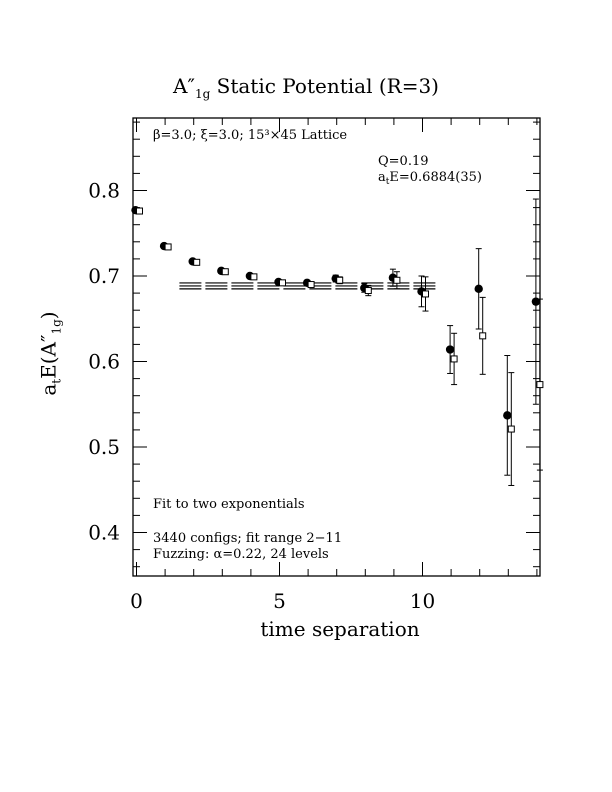 This screenshot has width=612, height=792. I want to click on chart-title: A″1g Static Potential (R=3), so click(306, 87).